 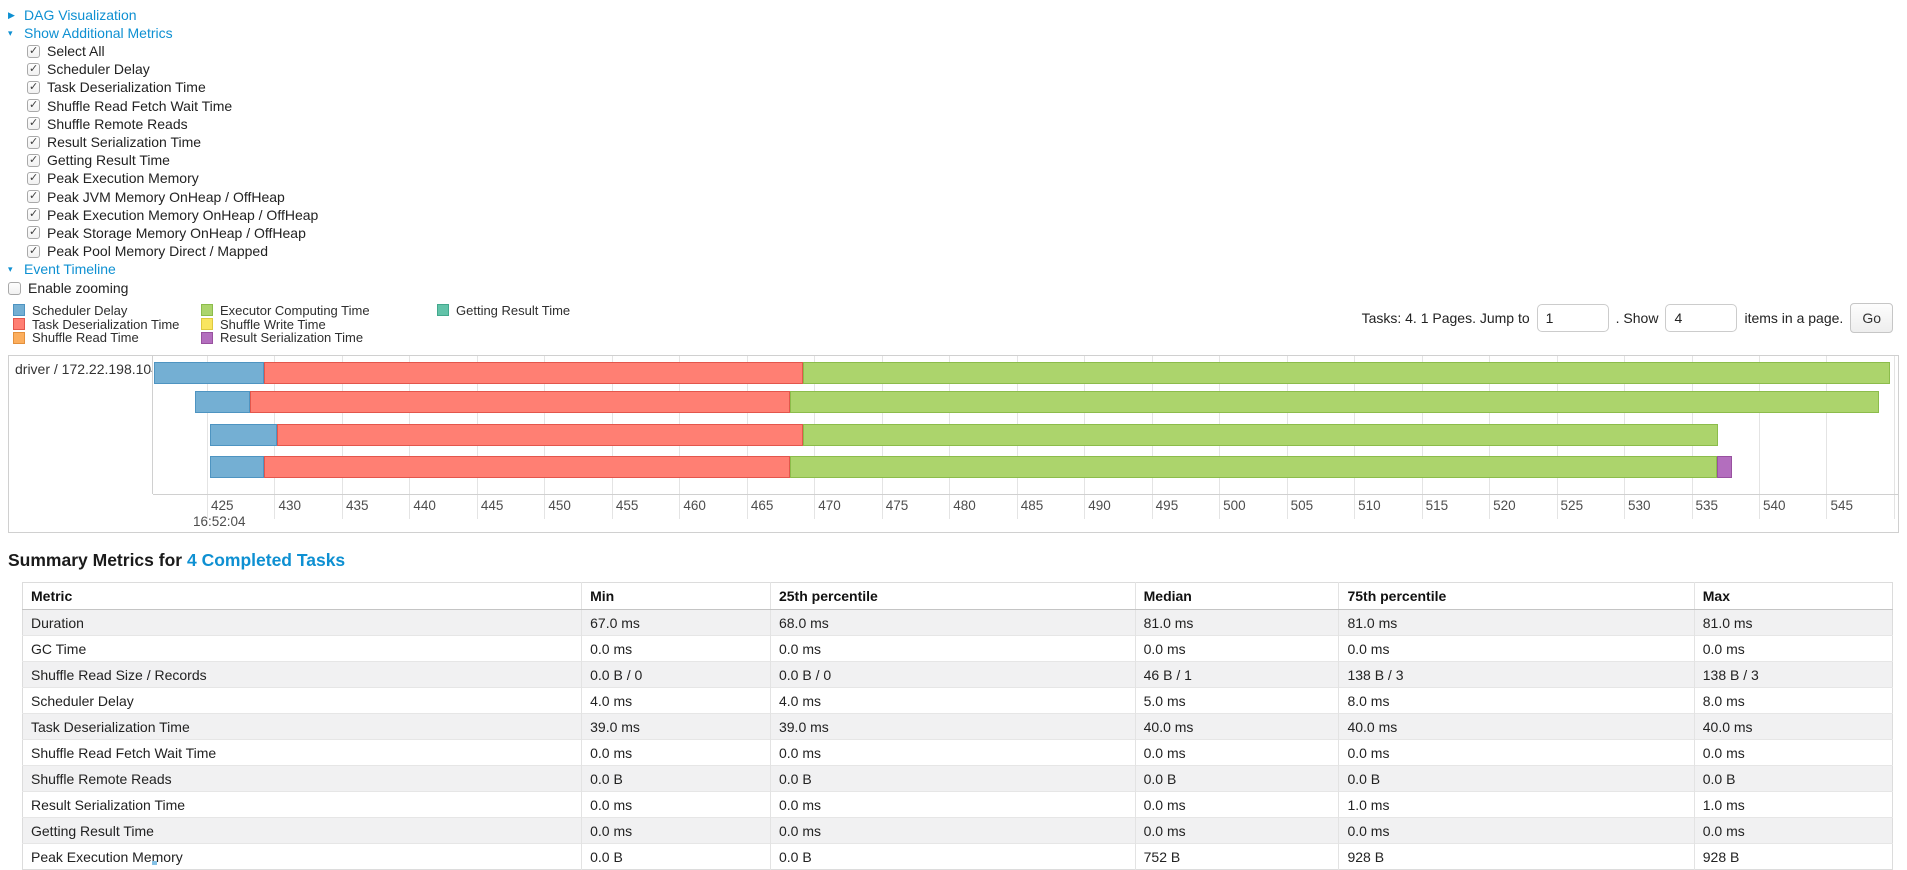 I want to click on metric-name-cell: Result Serialization Time, so click(x=302, y=805).